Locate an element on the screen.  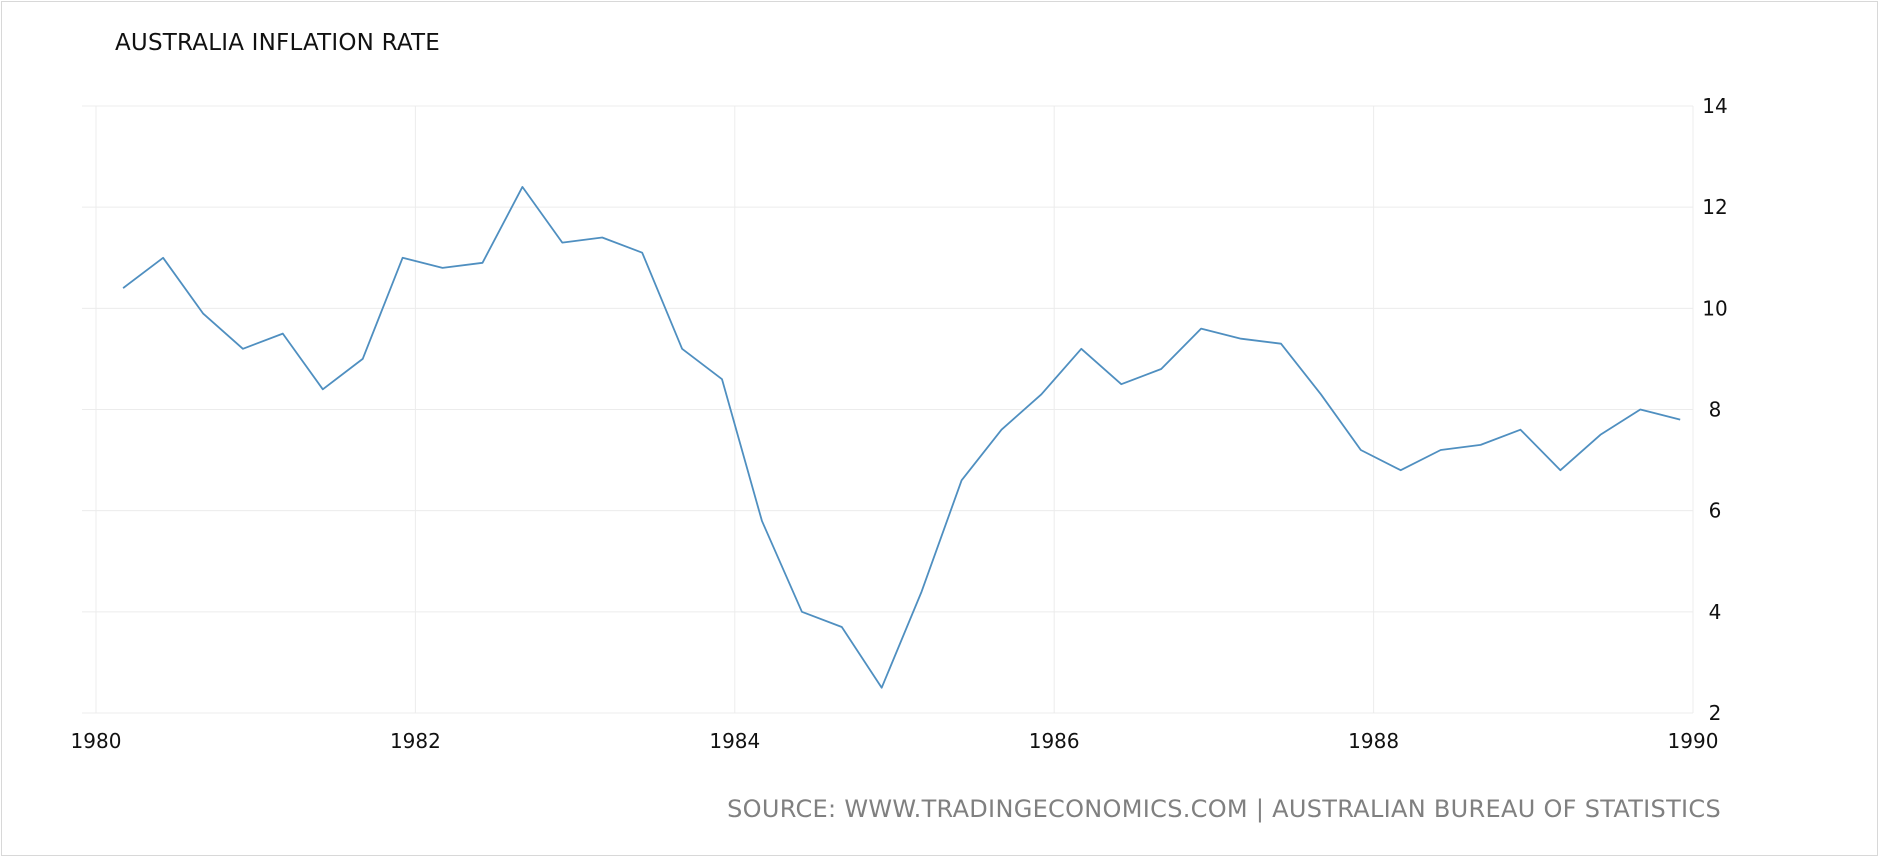
x-tick-label: 1988 is located at coordinates (1373, 741).